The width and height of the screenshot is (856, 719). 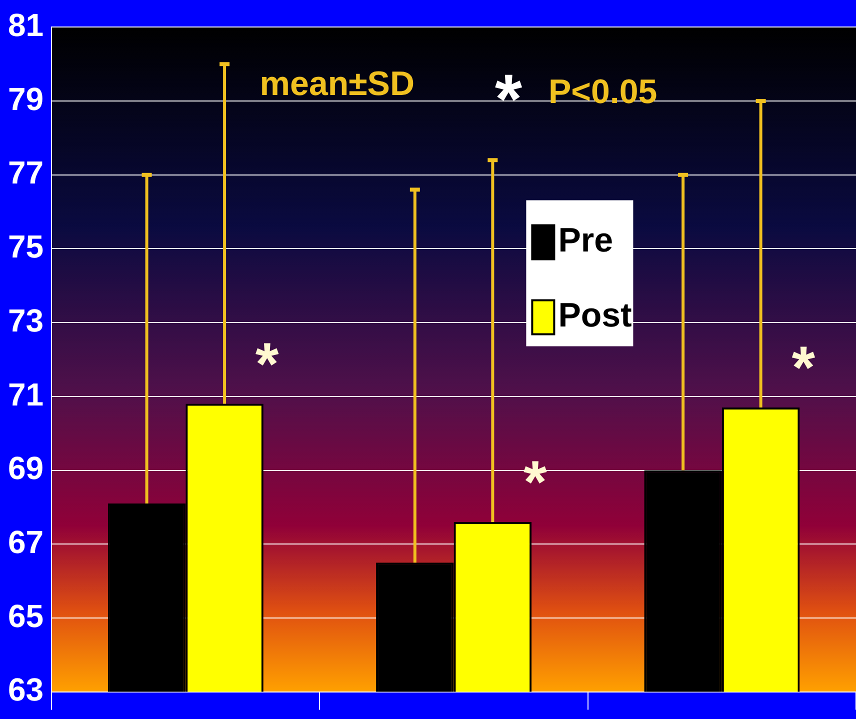 I want to click on y-tick-label: 77, so click(x=26, y=172).